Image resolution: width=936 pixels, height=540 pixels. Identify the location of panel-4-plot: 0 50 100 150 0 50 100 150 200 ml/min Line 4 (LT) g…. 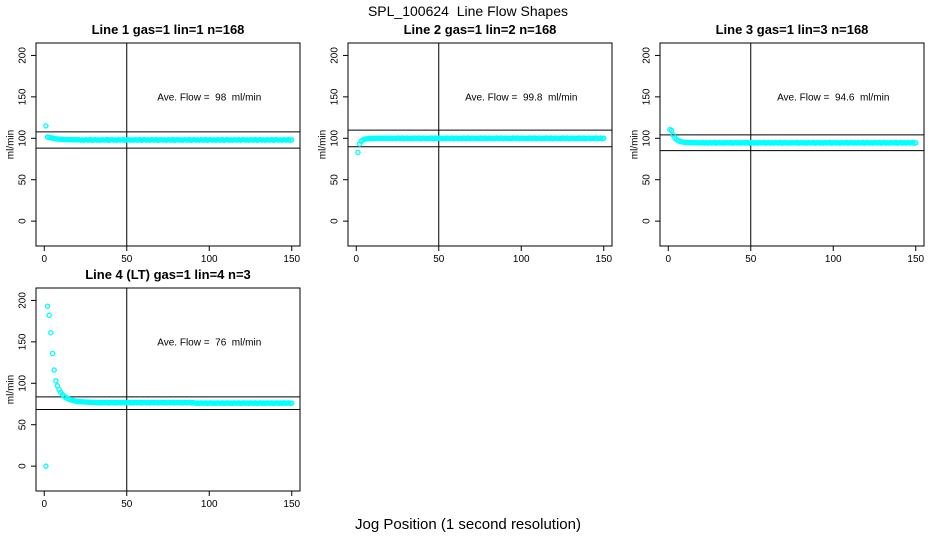
(153, 388).